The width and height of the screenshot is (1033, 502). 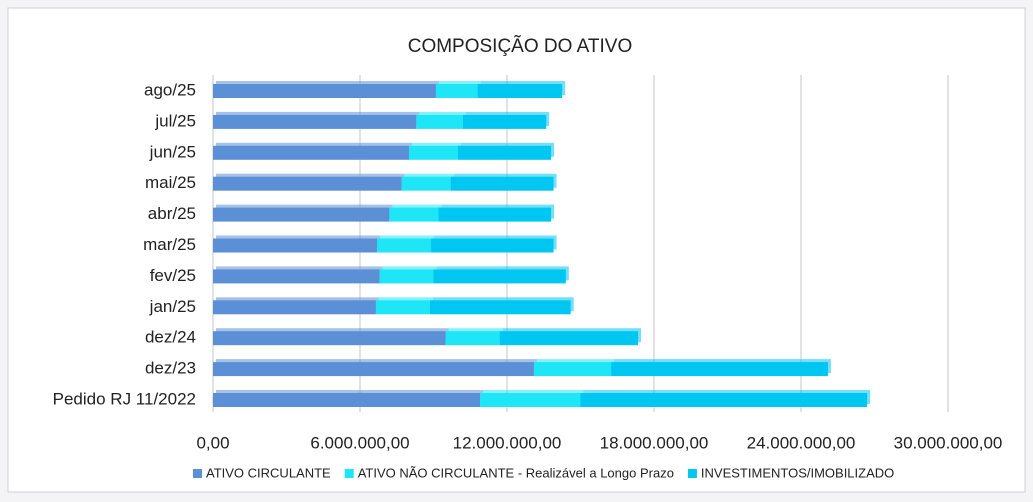 I want to click on chart-title: COMPOSIÇÃO DO ATIVO, so click(x=520, y=46).